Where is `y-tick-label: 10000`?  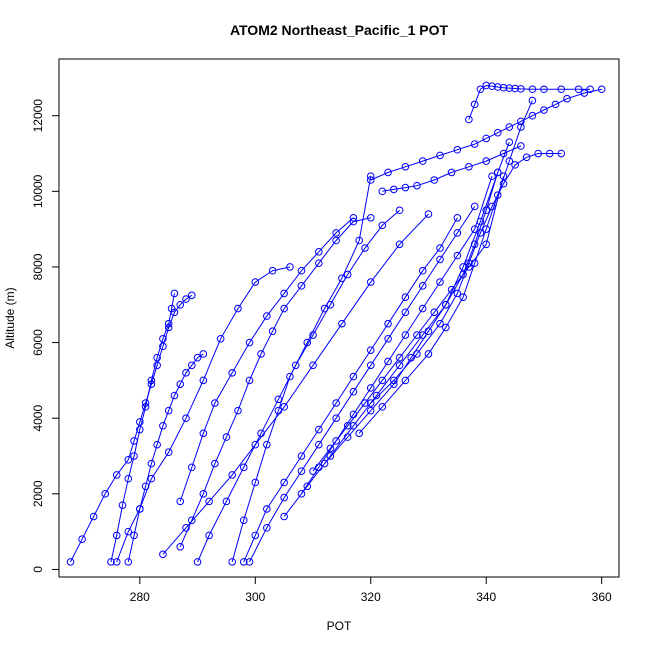
y-tick-label: 10000 is located at coordinates (38, 191).